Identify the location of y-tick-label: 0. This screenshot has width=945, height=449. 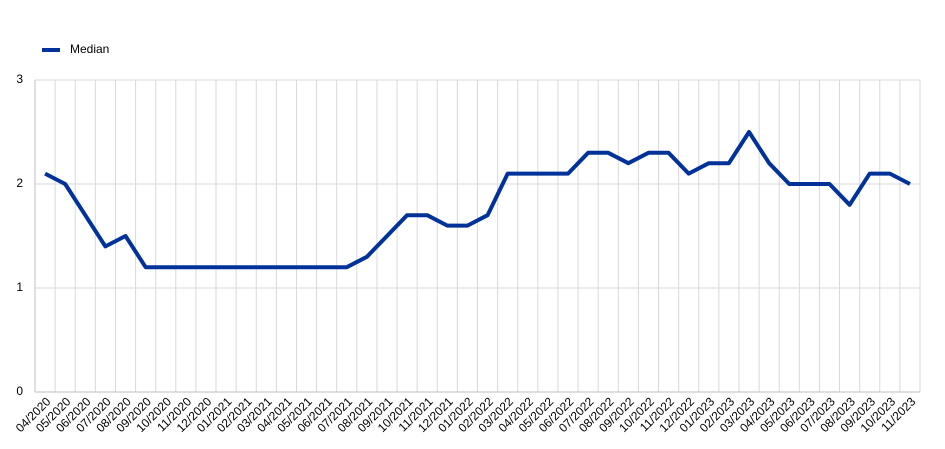
(19, 391).